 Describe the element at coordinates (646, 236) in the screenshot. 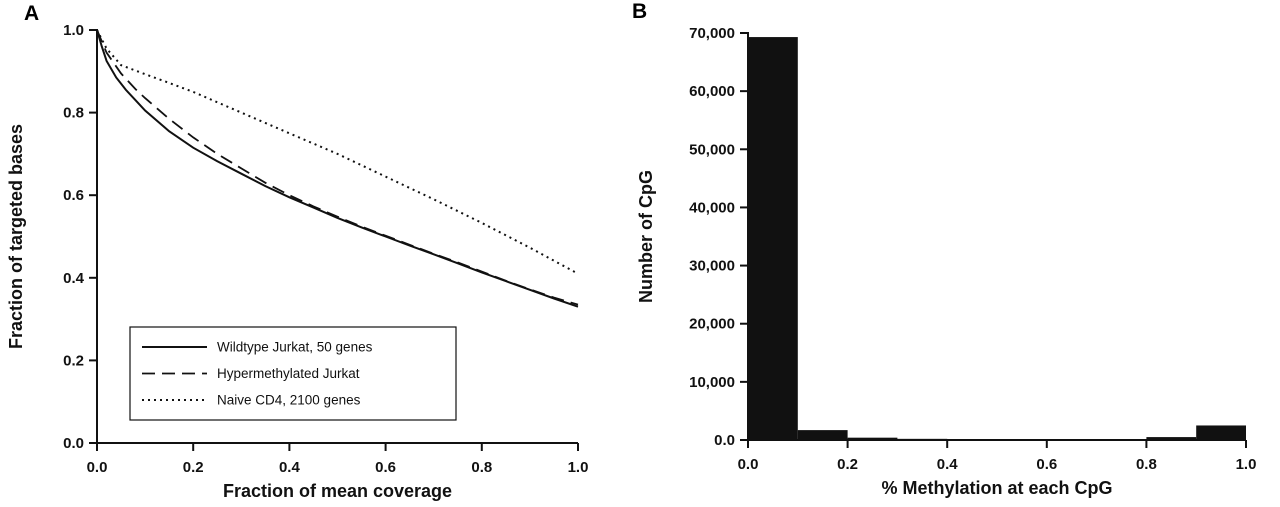

I see `y-axis-title: Number of CpG` at that location.